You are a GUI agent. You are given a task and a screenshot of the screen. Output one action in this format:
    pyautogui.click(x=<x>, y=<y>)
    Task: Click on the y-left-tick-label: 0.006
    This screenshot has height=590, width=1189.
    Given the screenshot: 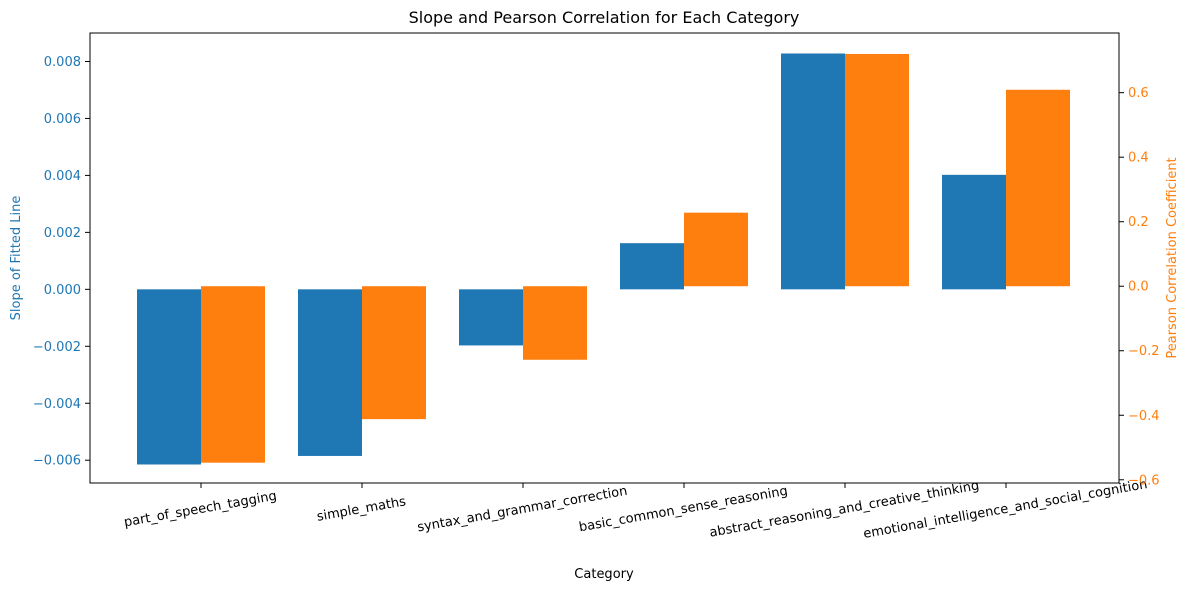 What is the action you would take?
    pyautogui.click(x=62, y=119)
    